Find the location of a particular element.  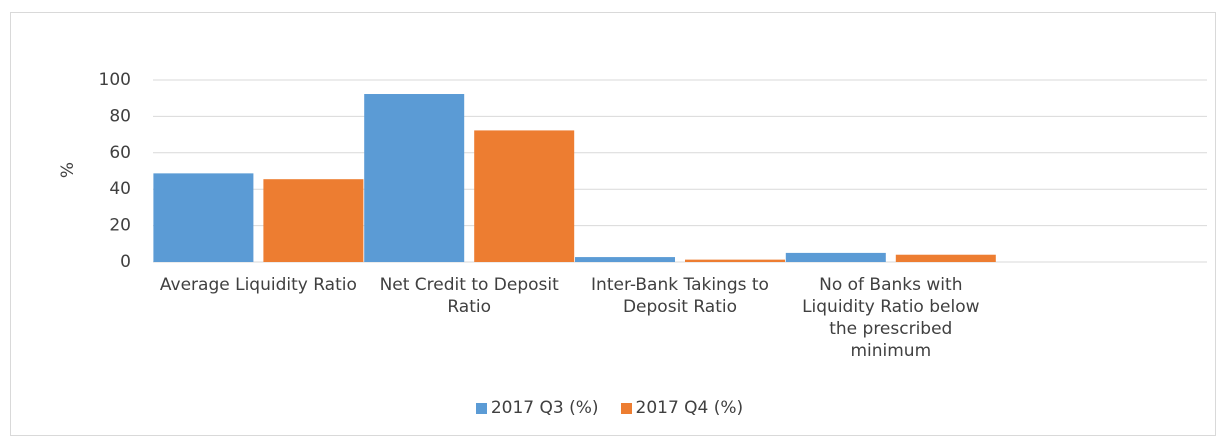

x-tick-label: Average Liquidity Ratio is located at coordinates (258, 285).